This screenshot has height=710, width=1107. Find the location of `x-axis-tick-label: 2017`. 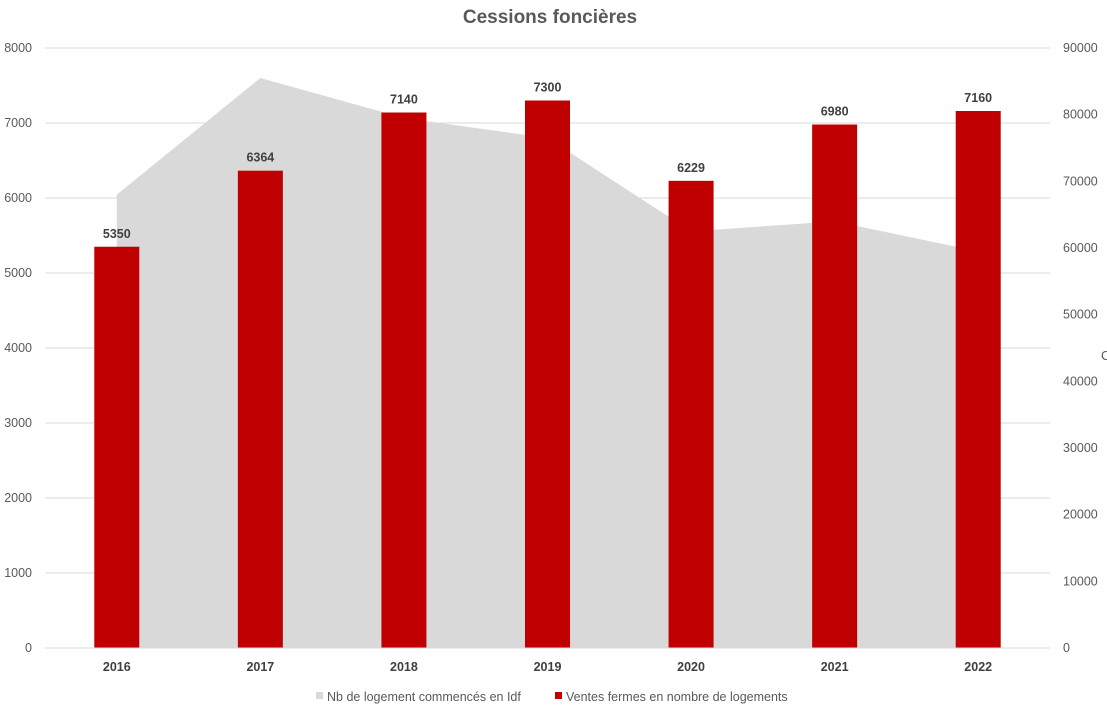

x-axis-tick-label: 2017 is located at coordinates (260, 667).